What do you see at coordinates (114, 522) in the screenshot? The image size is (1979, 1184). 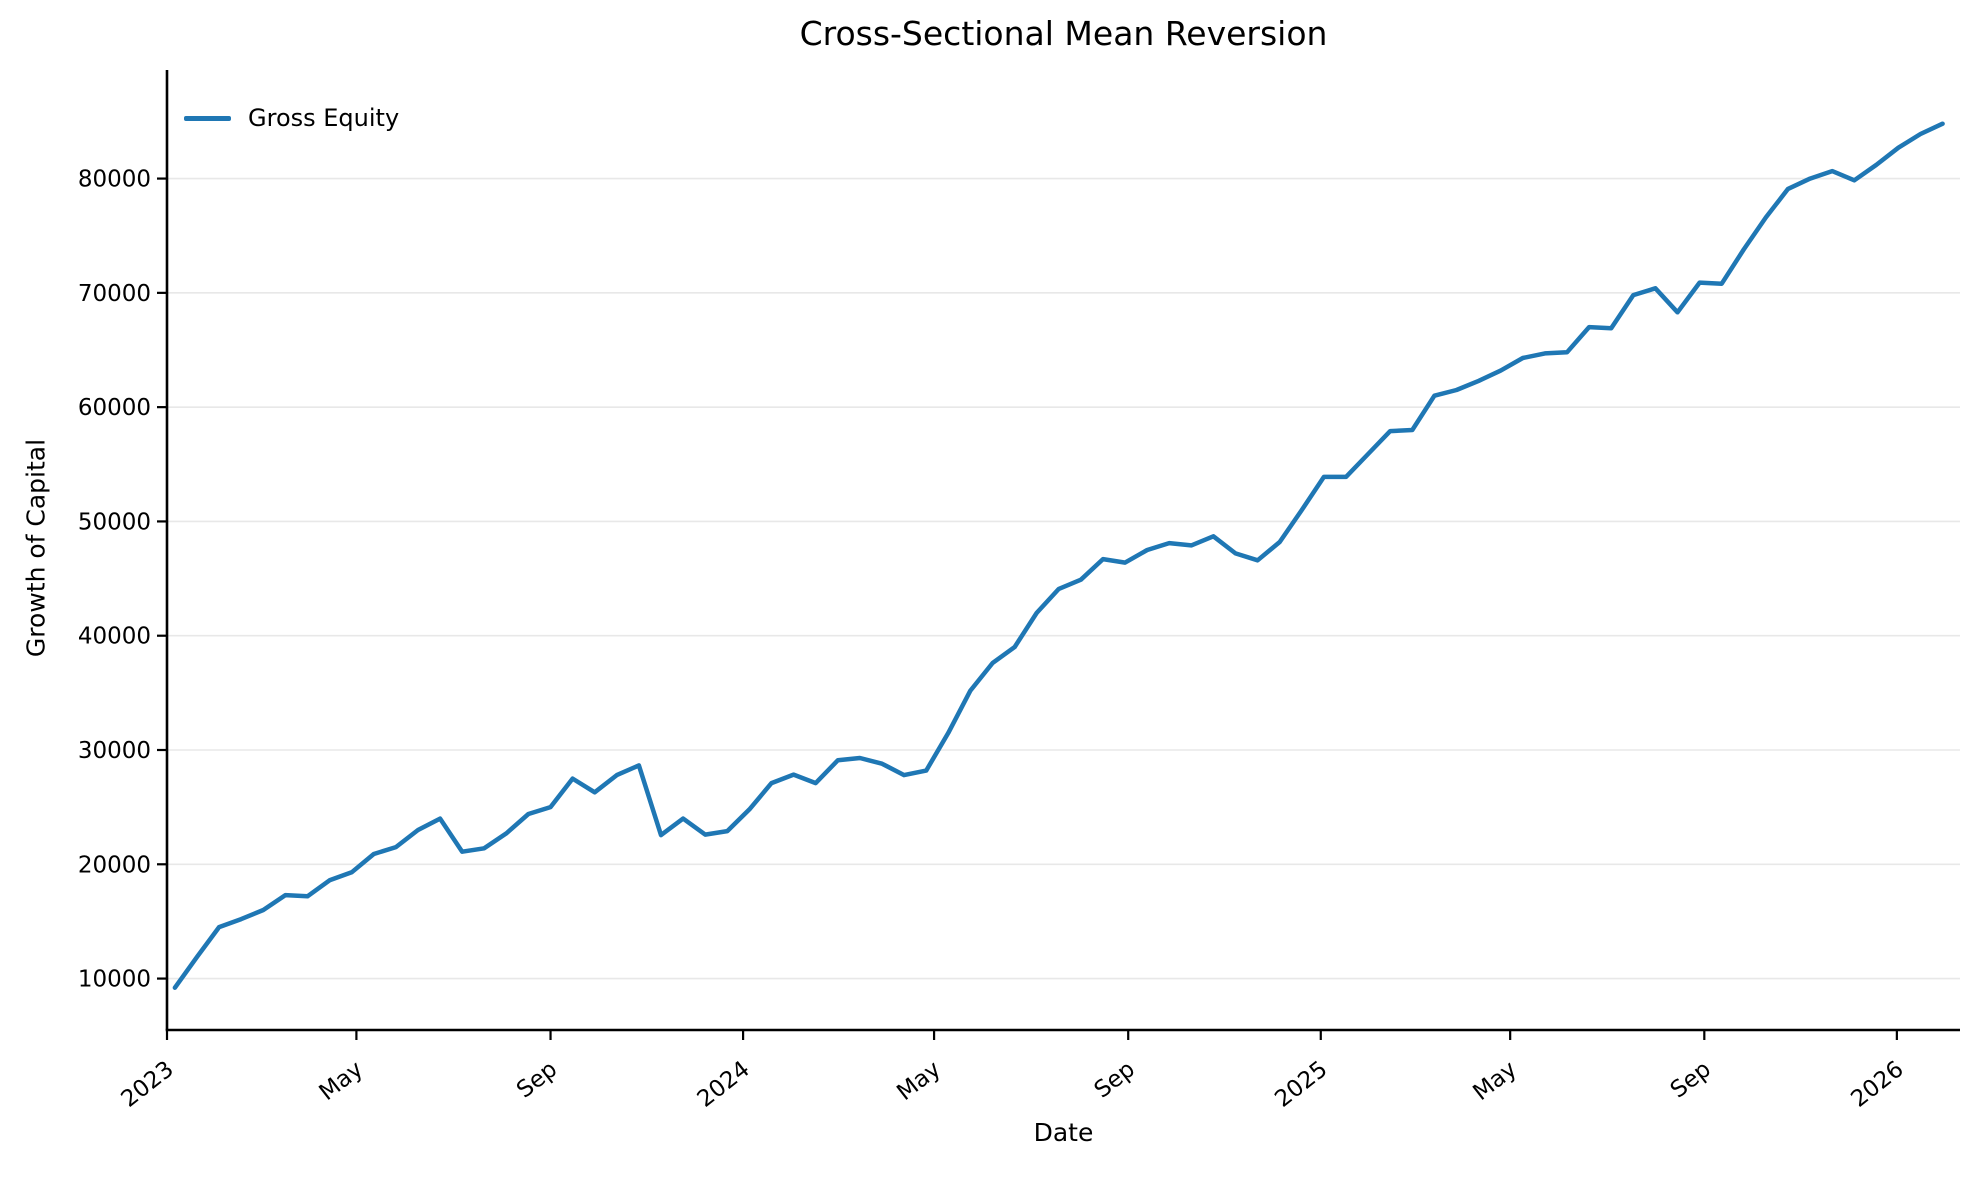 I see `y-tick-label: 50000` at bounding box center [114, 522].